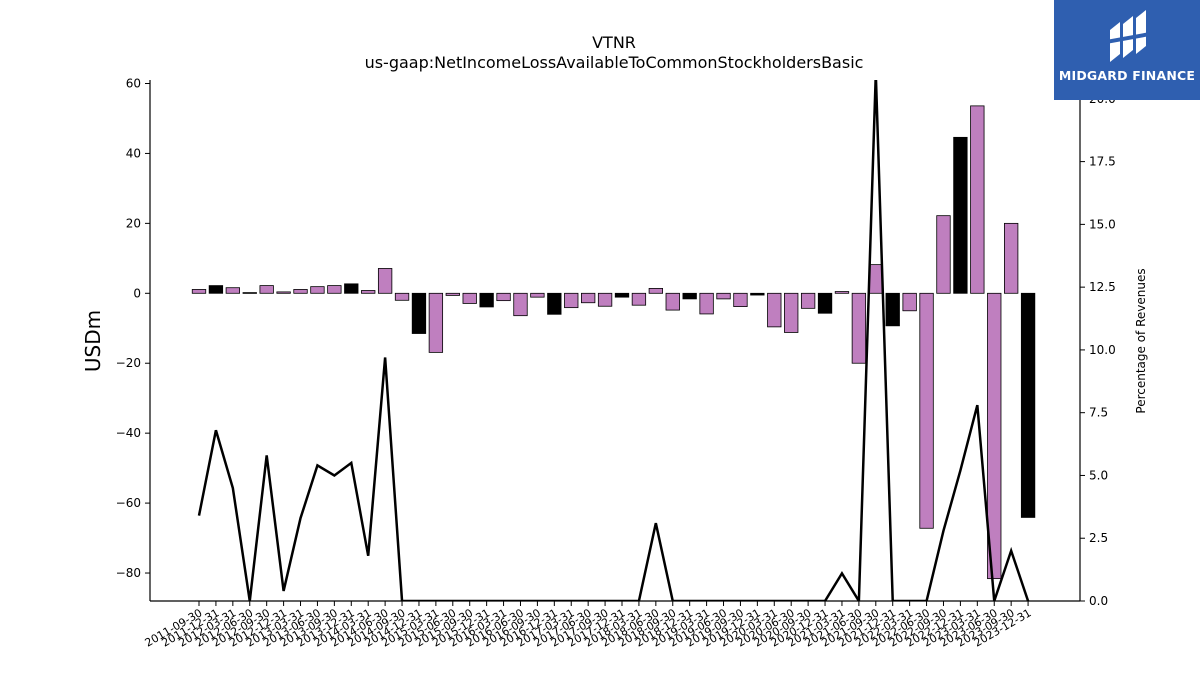  What do you see at coordinates (1102, 162) in the screenshot?
I see `y2-tick-label: 17.5` at bounding box center [1102, 162].